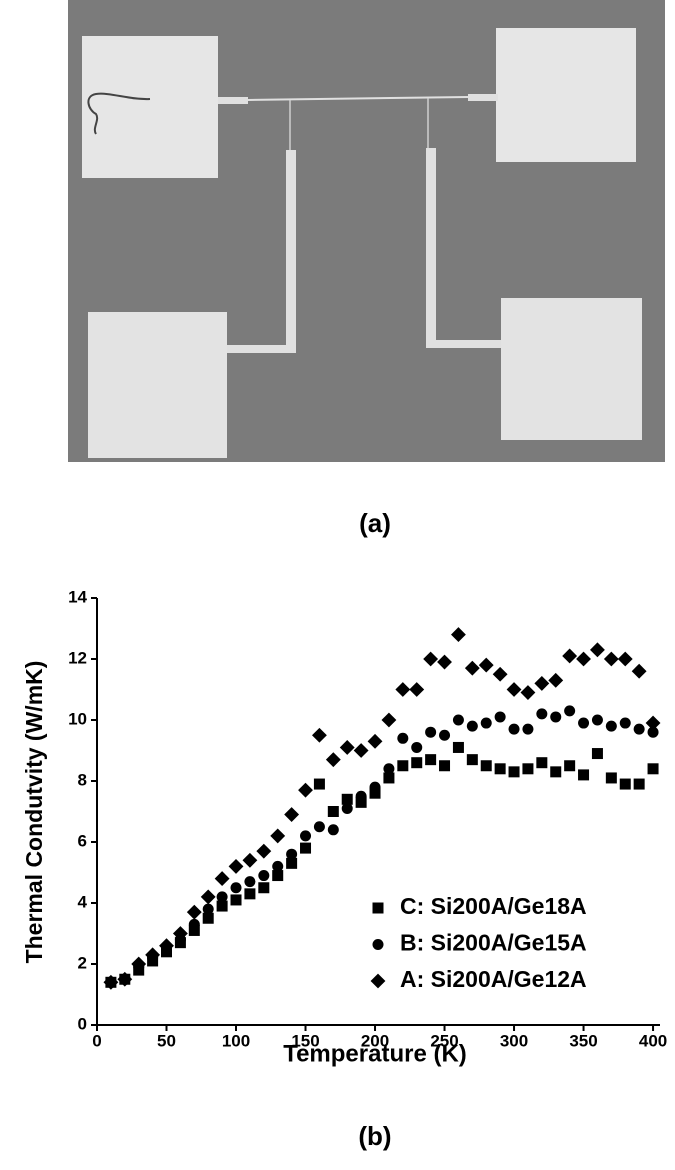 Image resolution: width=675 pixels, height=1170 pixels. Describe the element at coordinates (77, 596) in the screenshot. I see `y-tick-label: 14` at that location.